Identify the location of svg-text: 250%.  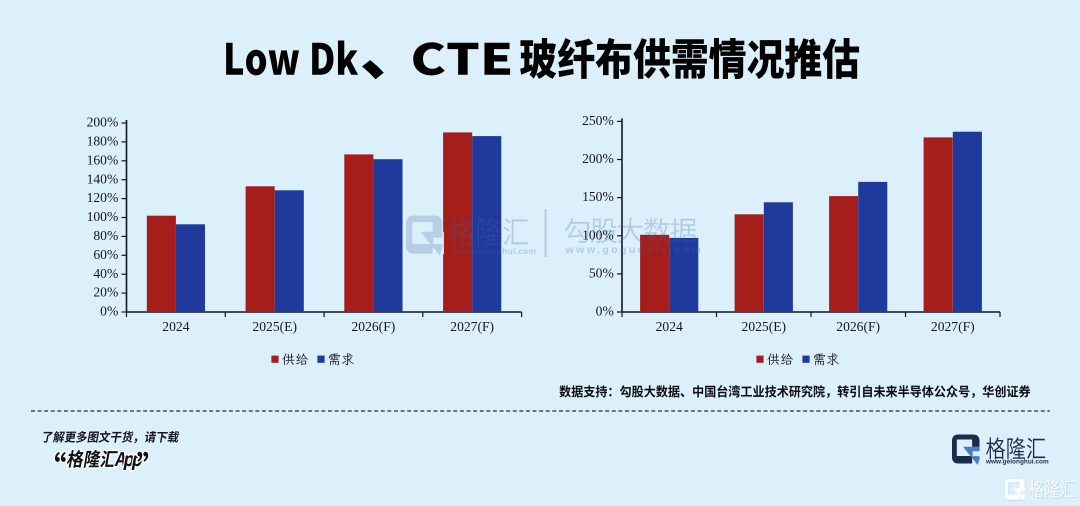
(598, 120).